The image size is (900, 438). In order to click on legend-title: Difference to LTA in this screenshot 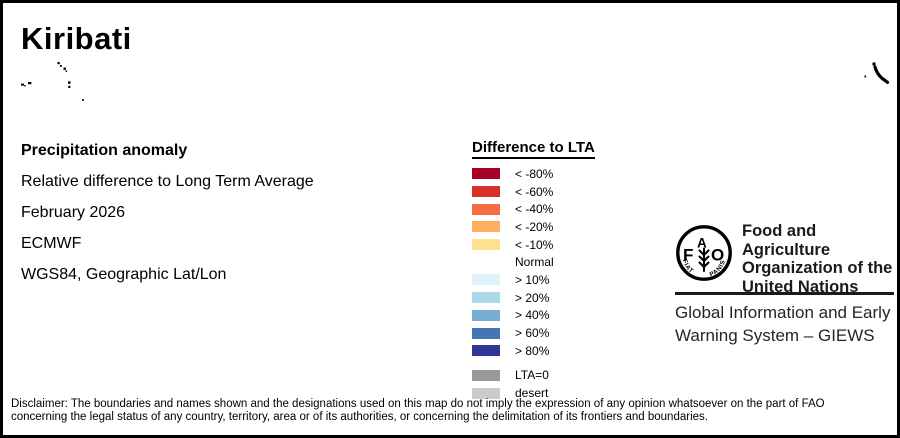, I will do `click(533, 149)`.